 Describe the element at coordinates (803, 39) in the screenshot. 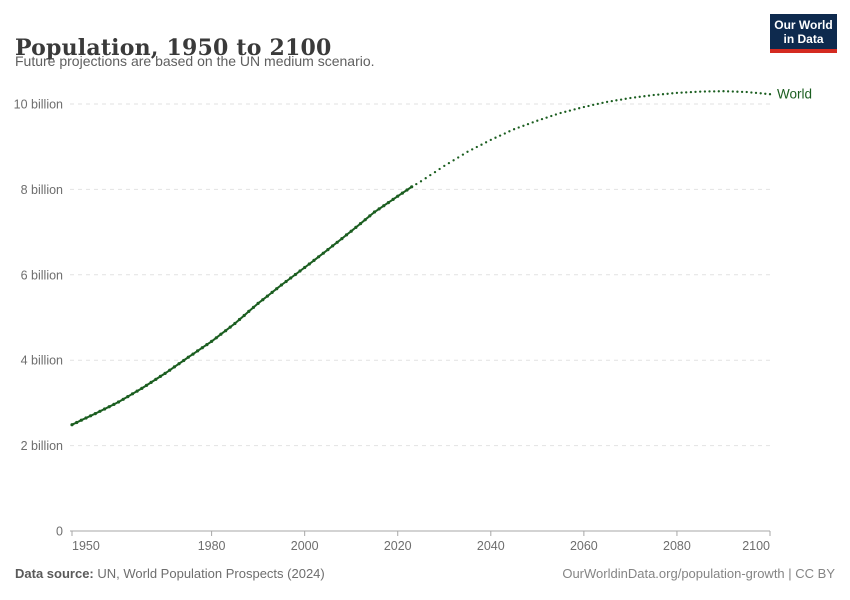

I see `owid-logo-line2: in Data` at that location.